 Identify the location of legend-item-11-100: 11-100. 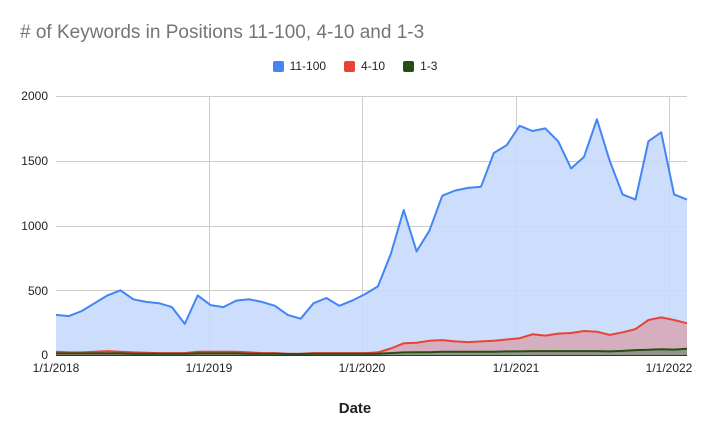
(299, 66).